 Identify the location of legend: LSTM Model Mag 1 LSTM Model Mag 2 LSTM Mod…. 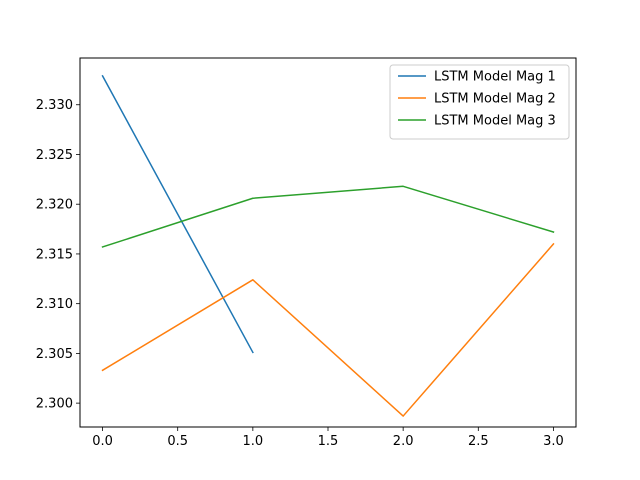
(479, 102).